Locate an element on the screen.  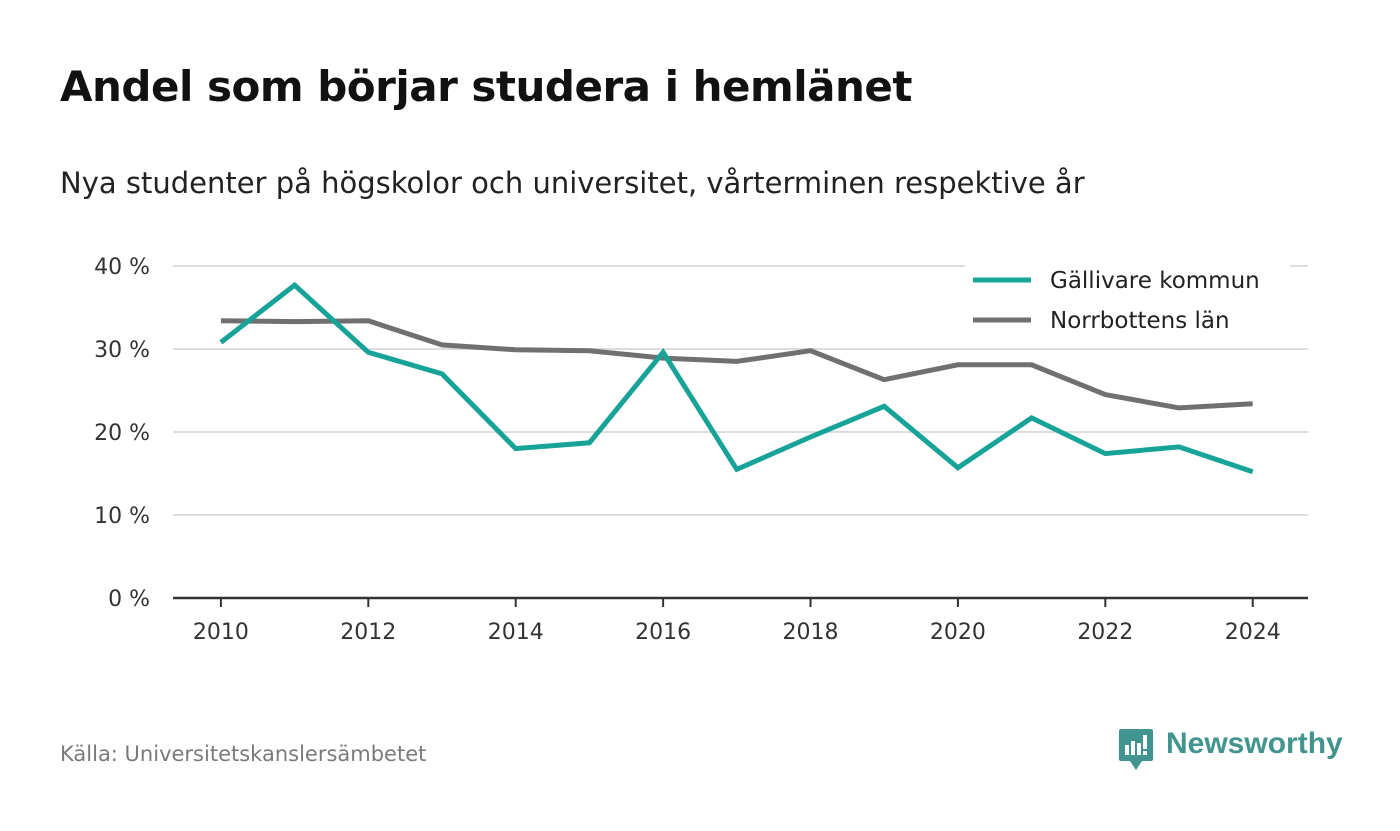
newsworthy-logo-icon is located at coordinates (1136, 749).